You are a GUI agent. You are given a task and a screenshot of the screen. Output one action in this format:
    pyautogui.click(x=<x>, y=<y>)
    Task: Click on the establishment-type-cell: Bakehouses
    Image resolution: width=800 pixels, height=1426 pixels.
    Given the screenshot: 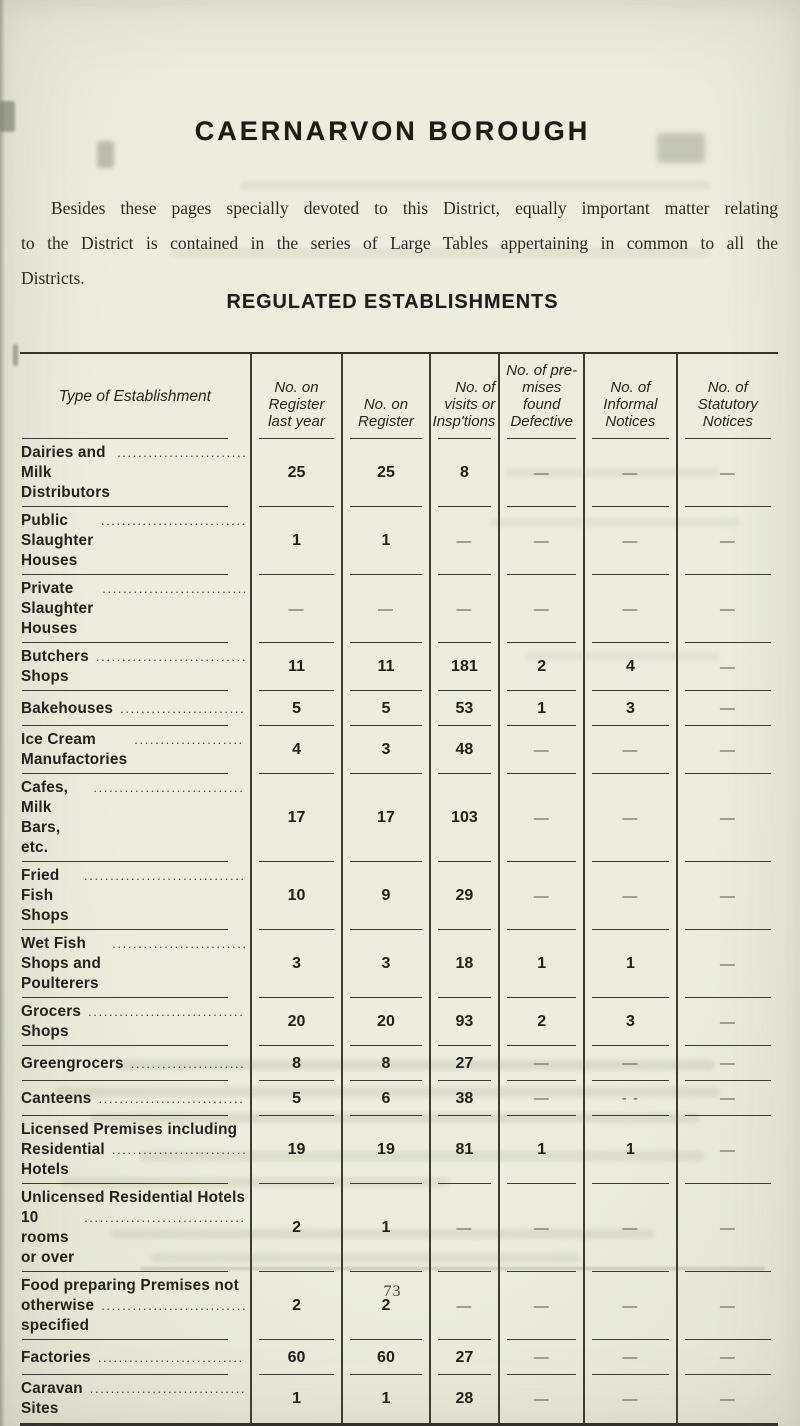 What is the action you would take?
    pyautogui.click(x=135, y=708)
    